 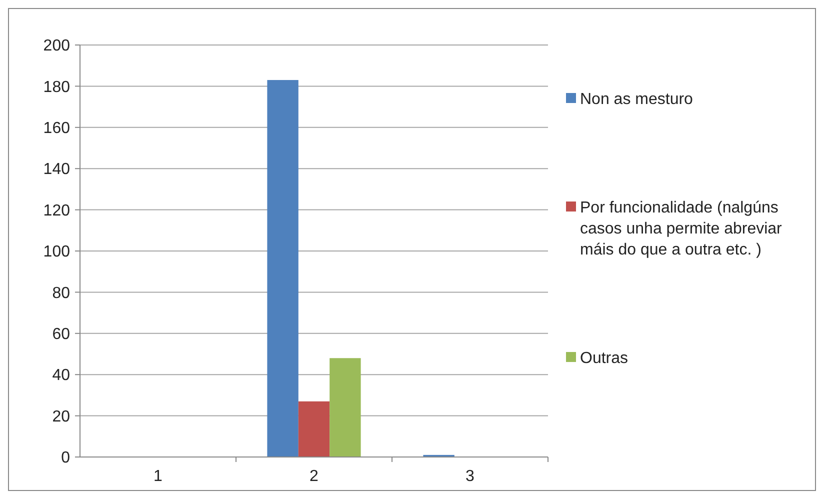 What do you see at coordinates (56, 169) in the screenshot?
I see `y-tick-label: 140` at bounding box center [56, 169].